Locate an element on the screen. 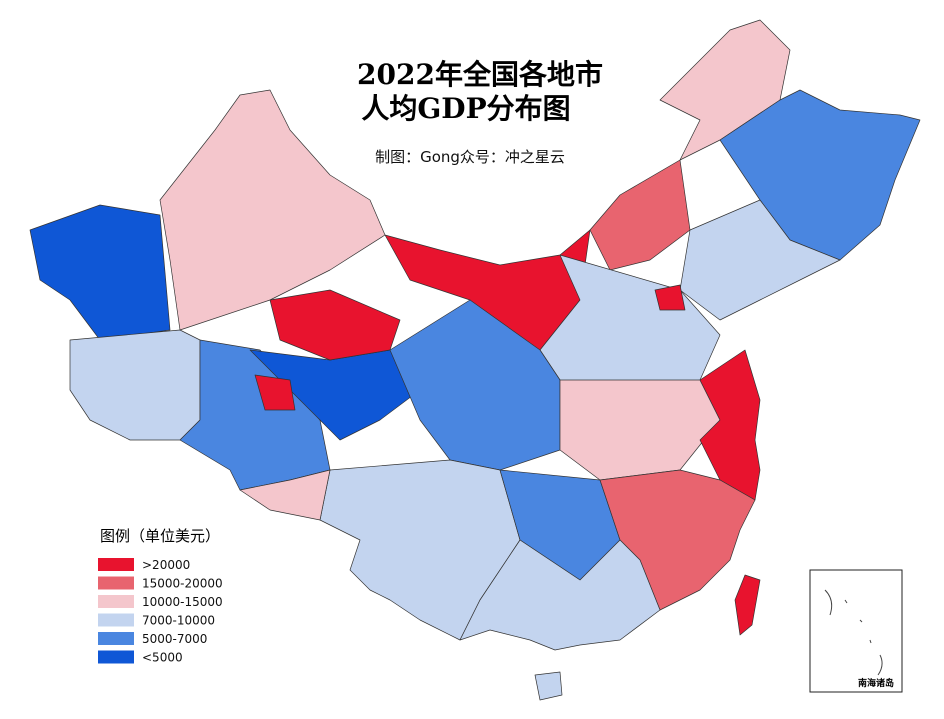 This screenshot has width=944, height=719. legend-label: 5000-7000 is located at coordinates (174, 639).